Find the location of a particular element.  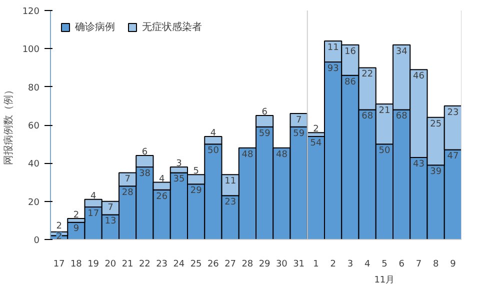

data-label: 34 is located at coordinates (402, 51).